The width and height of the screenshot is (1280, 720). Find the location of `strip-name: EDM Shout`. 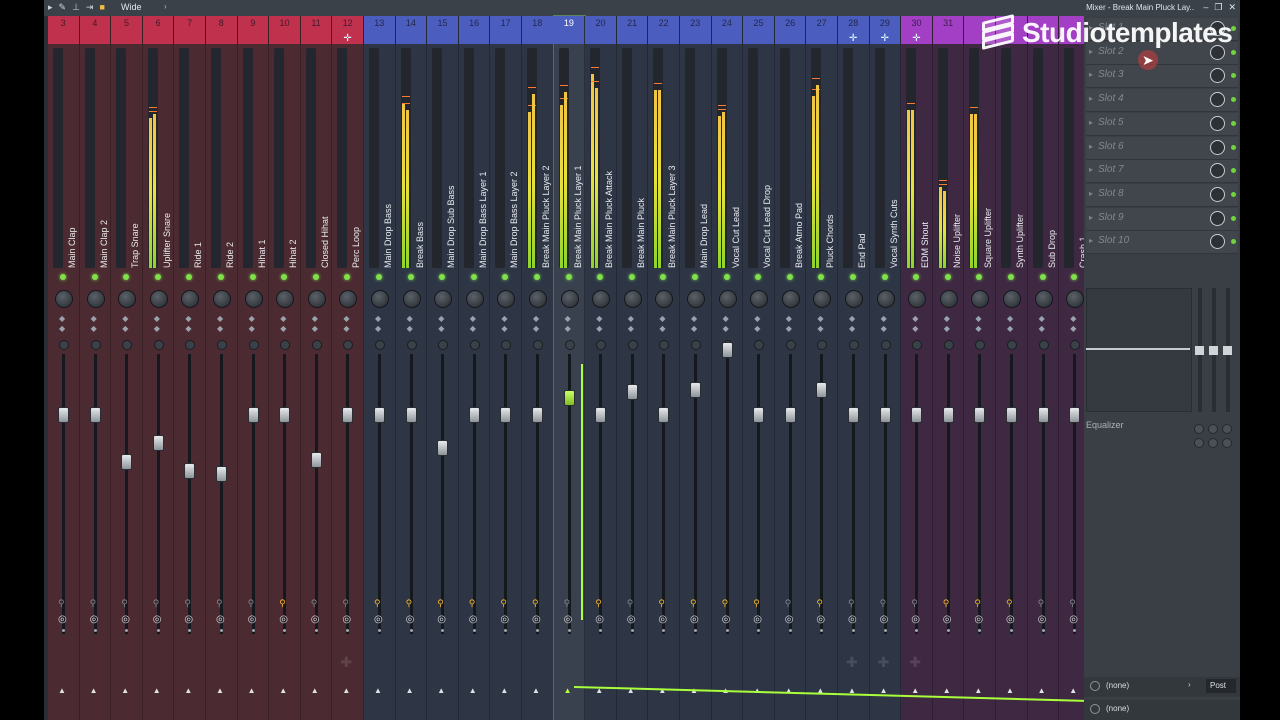

strip-name: EDM Shout is located at coordinates (925, 244).